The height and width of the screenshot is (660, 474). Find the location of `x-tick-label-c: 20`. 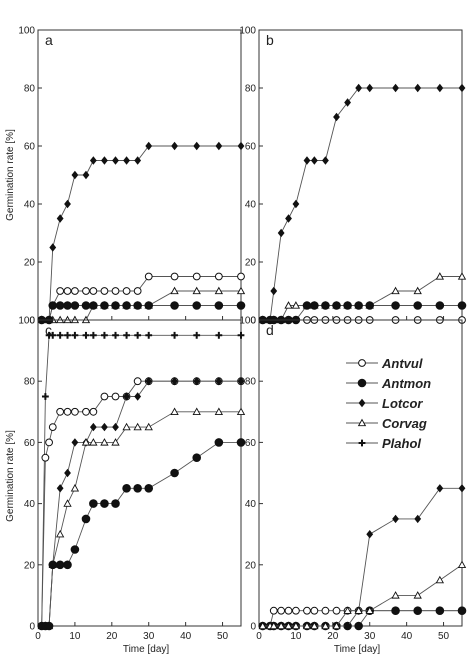

x-tick-label-c: 20 is located at coordinates (112, 636).